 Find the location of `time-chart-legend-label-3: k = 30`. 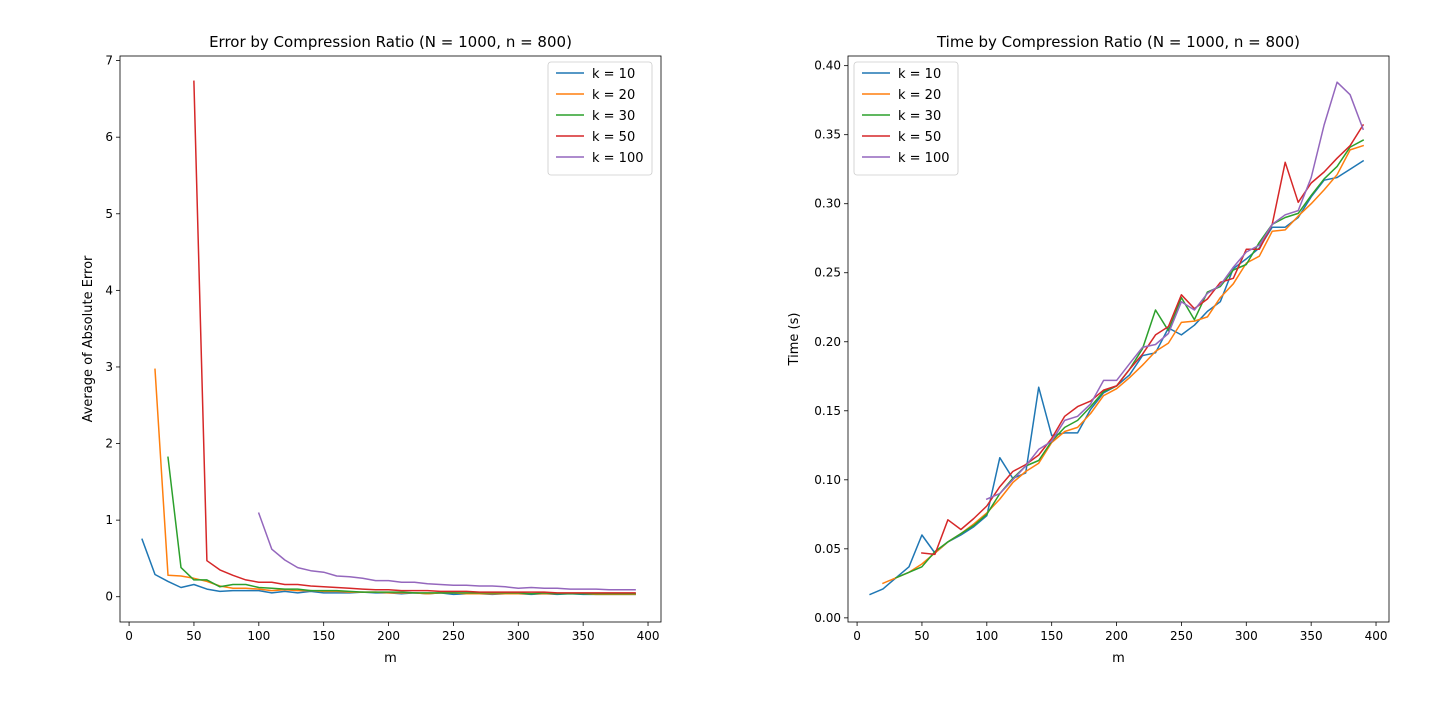

time-chart-legend-label-3: k = 30 is located at coordinates (919, 116).